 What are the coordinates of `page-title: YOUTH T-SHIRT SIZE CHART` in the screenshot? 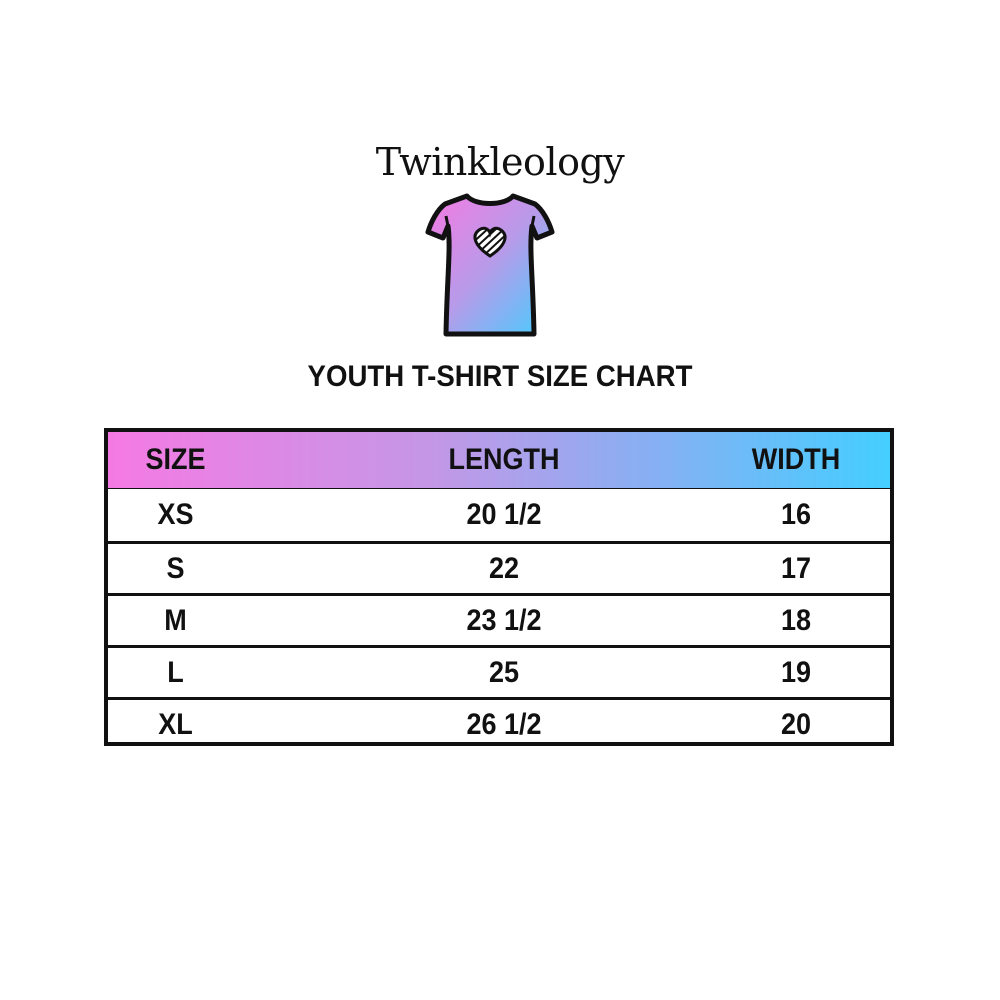 It's located at (500, 376).